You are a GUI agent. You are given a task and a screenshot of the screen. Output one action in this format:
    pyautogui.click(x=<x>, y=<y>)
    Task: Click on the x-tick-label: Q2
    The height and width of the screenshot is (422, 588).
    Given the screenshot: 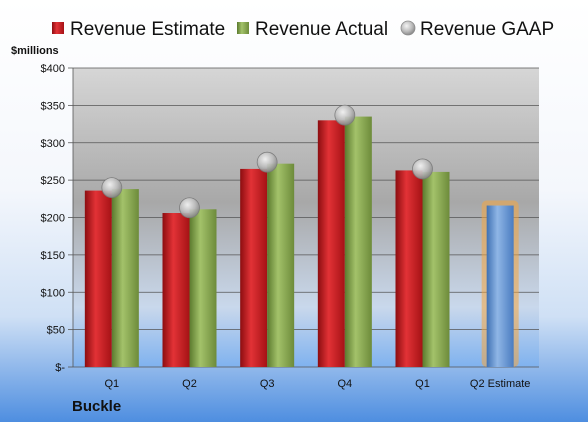 What is the action you would take?
    pyautogui.click(x=189, y=384)
    